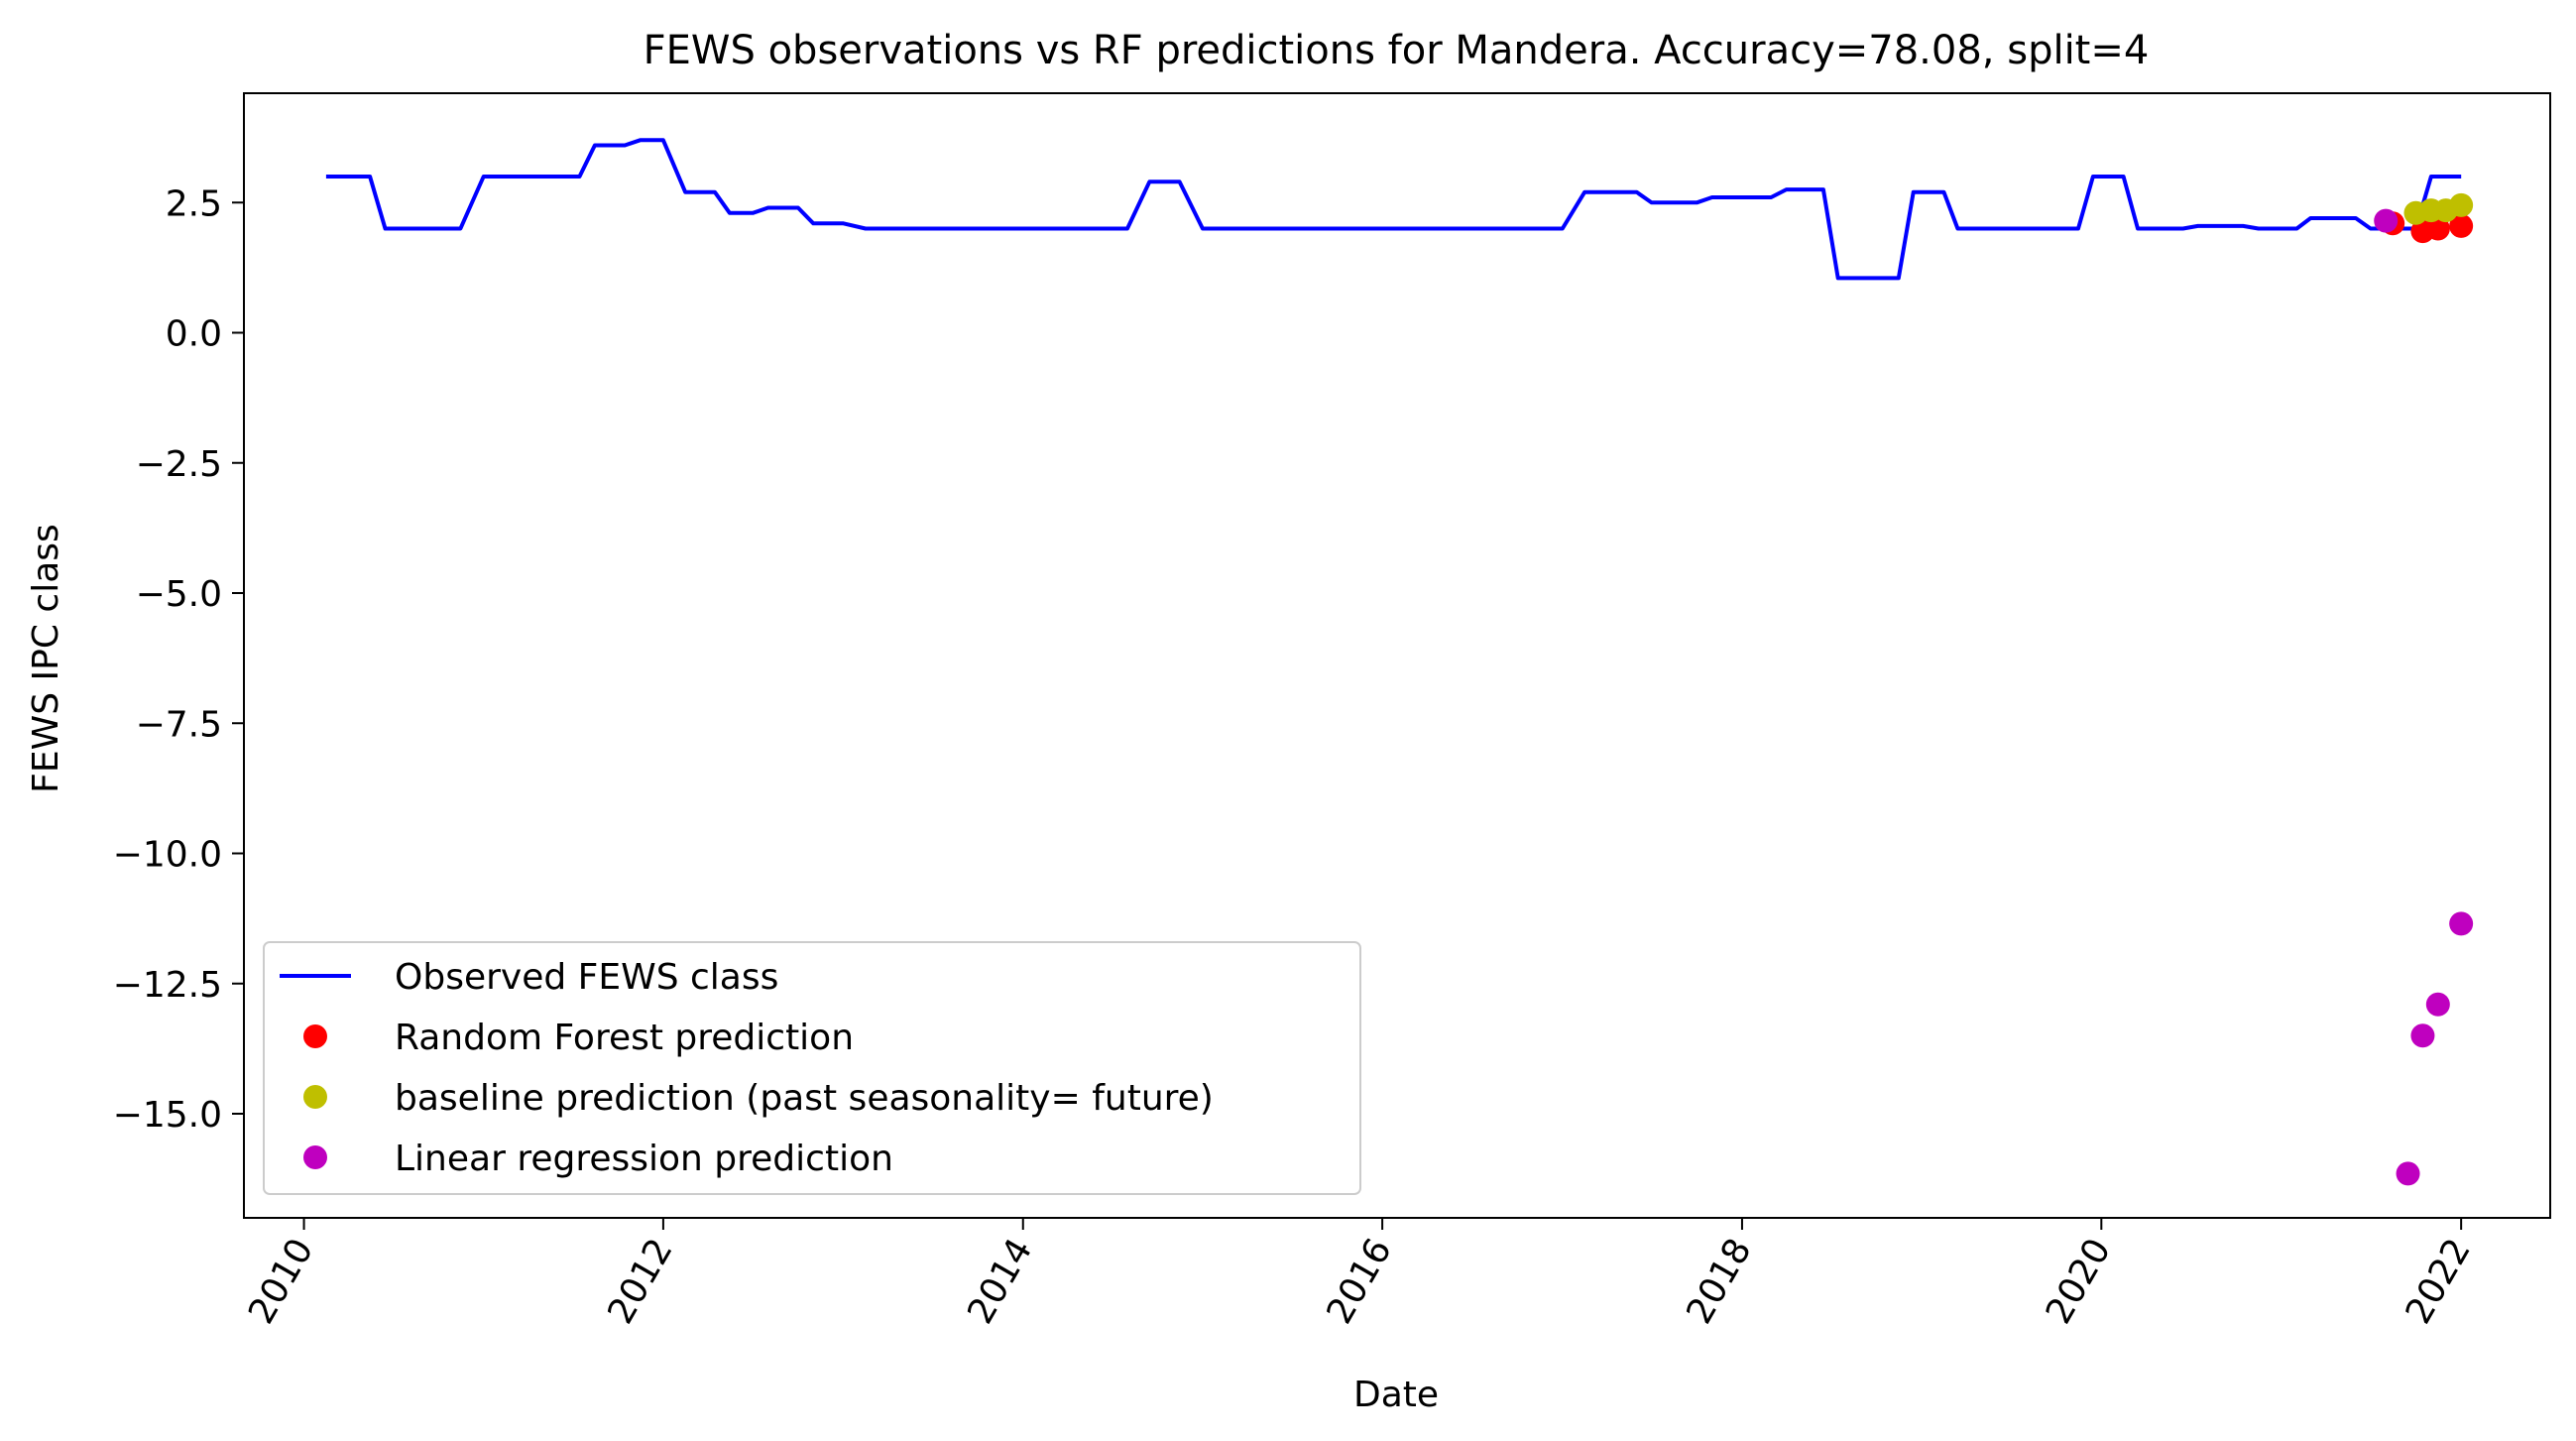 The image size is (2576, 1441). I want to click on baseline-point, so click(2461, 204).